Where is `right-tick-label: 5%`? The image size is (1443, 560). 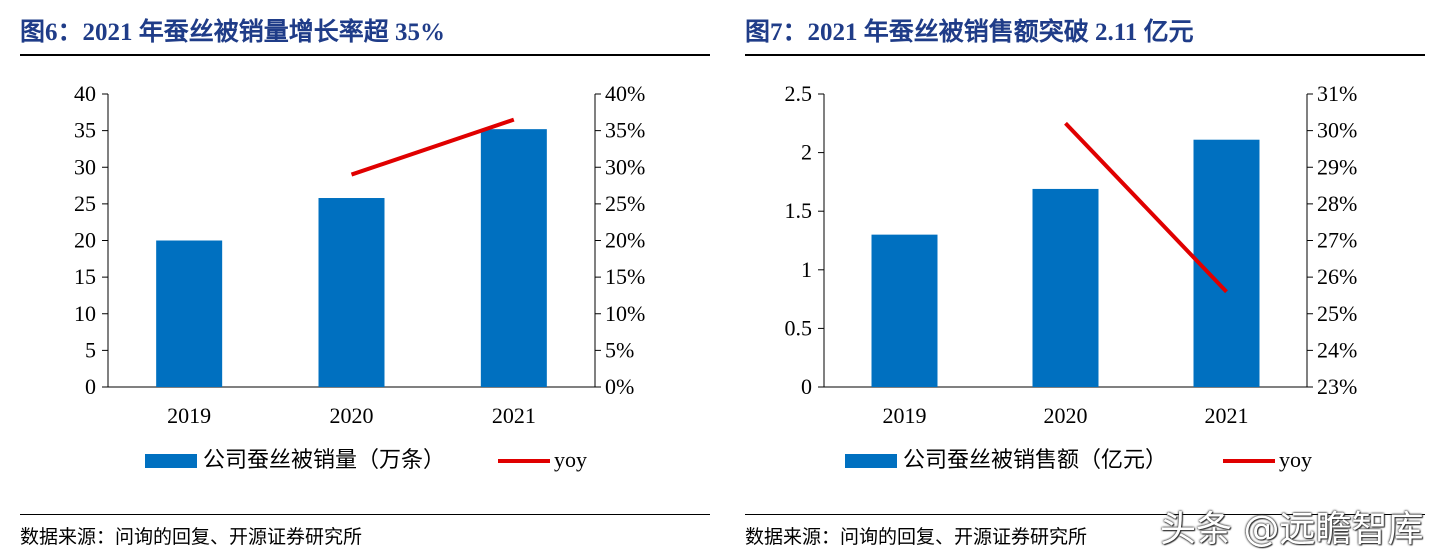 right-tick-label: 5% is located at coordinates (619, 349).